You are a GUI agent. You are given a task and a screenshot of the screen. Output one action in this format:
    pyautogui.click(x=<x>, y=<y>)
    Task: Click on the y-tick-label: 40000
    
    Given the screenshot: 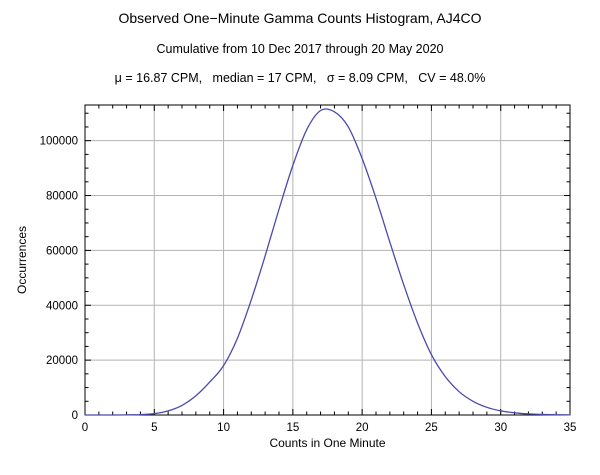 What is the action you would take?
    pyautogui.click(x=62, y=306)
    